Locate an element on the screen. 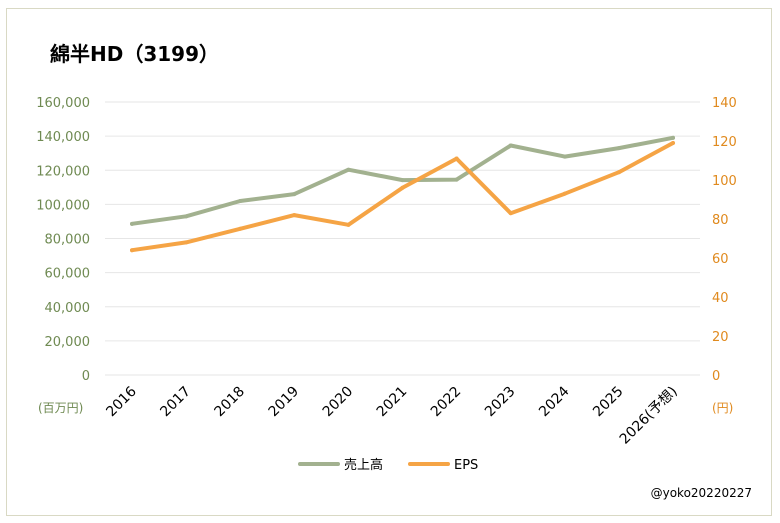  axis-units: (百万円) (円) is located at coordinates (385, 408).